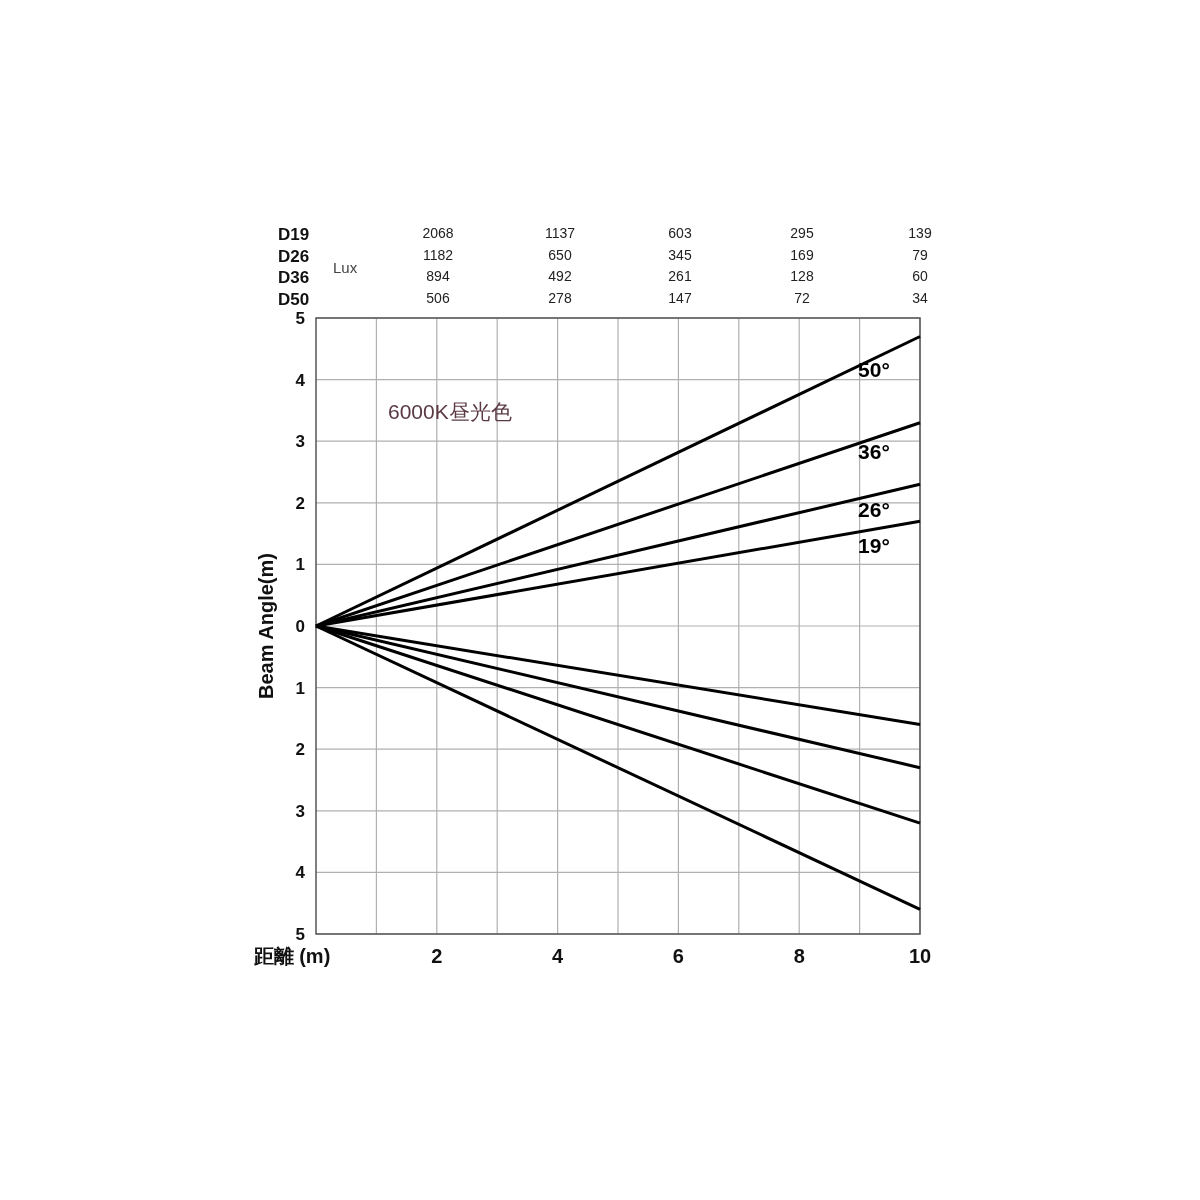  I want to click on text: D26, so click(294, 256).